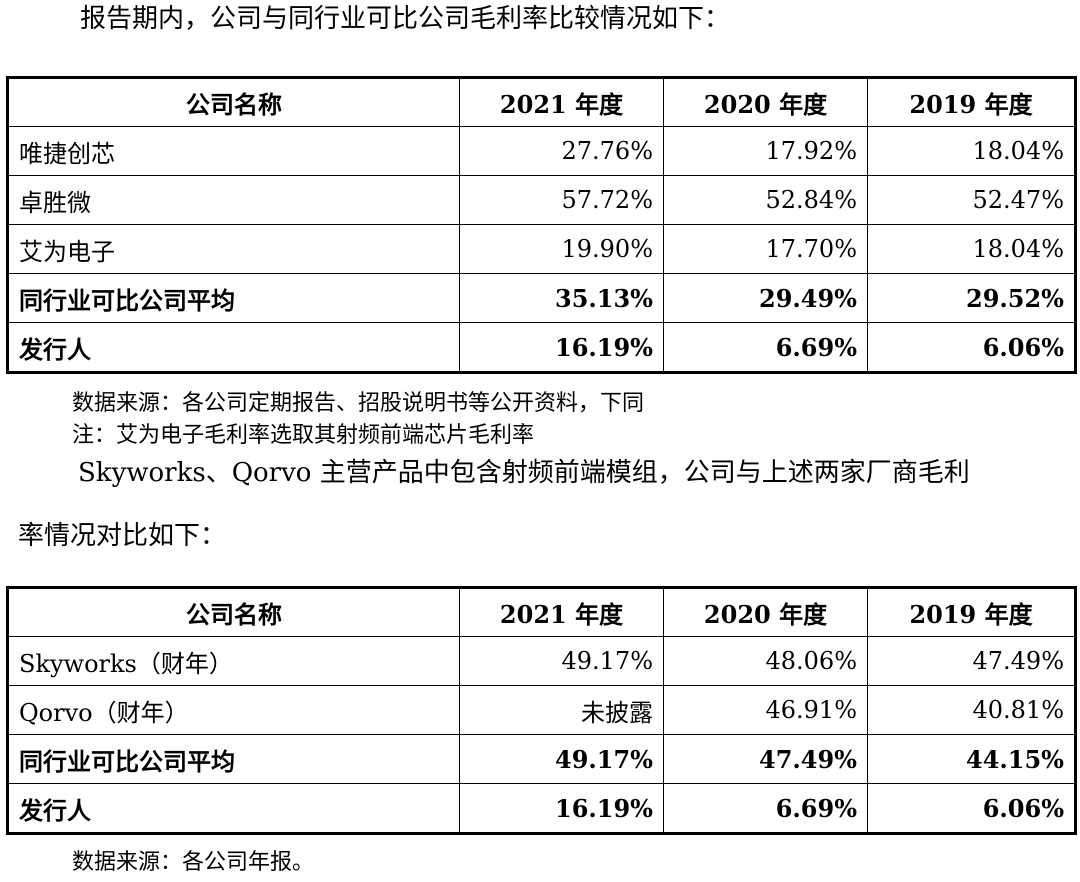 Image resolution: width=1080 pixels, height=882 pixels. I want to click on table-row: Qorvo（财年） 未披露 46.91% 40.81%, so click(541, 710).